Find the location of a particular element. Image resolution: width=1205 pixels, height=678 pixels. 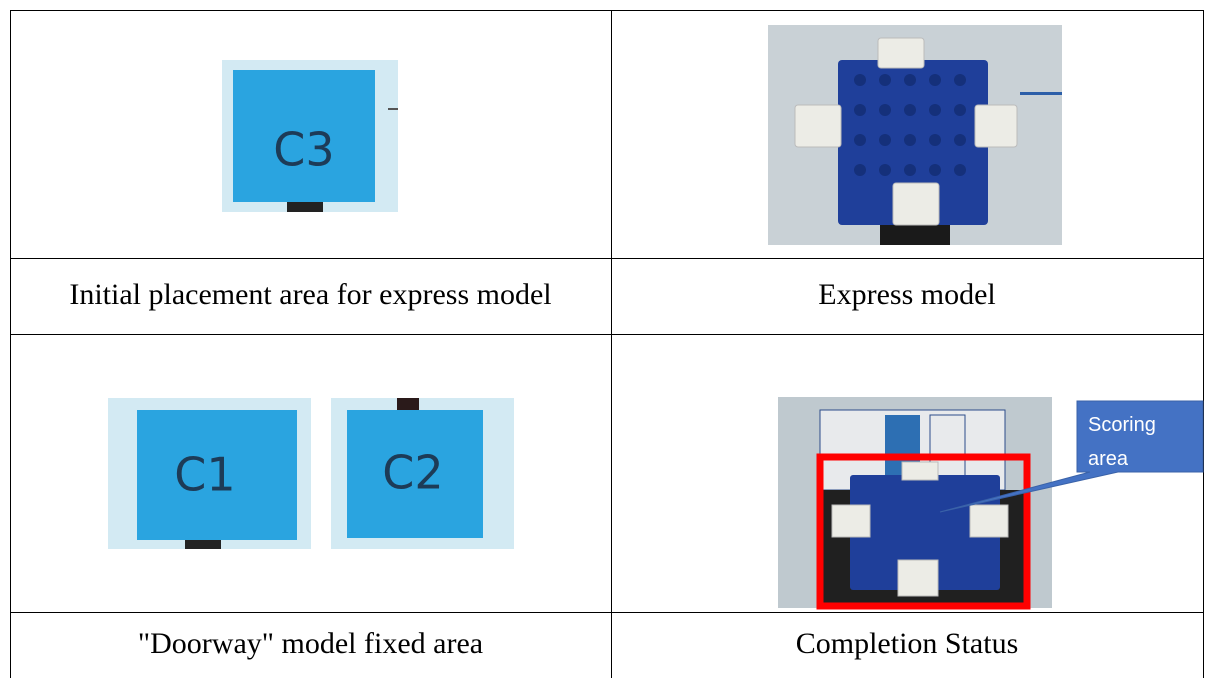

tile-label: C2 is located at coordinates (412, 473).